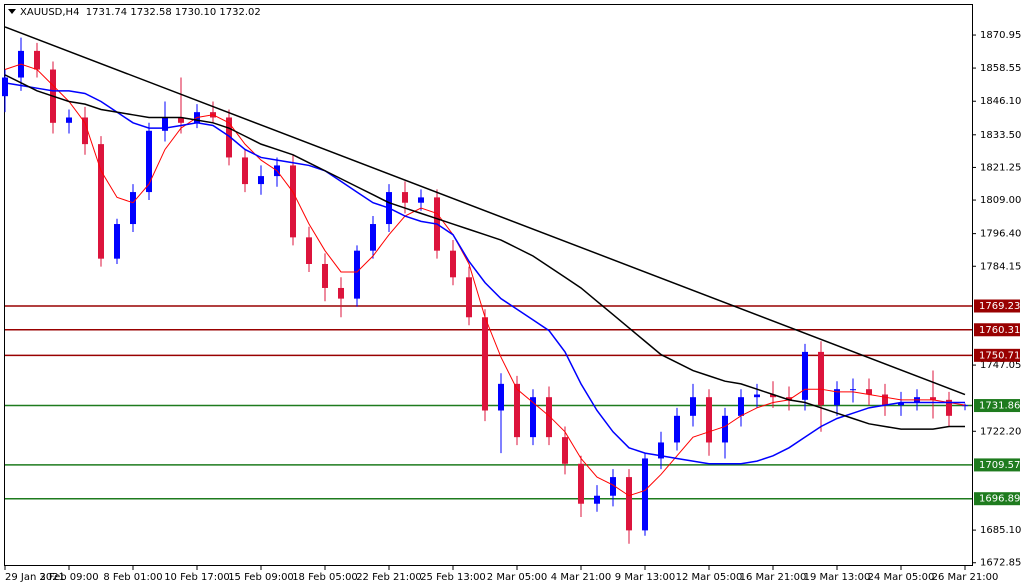 Image resolution: width=1024 pixels, height=588 pixels. What do you see at coordinates (999, 330) in the screenshot?
I see `level-label: 1760.31` at bounding box center [999, 330].